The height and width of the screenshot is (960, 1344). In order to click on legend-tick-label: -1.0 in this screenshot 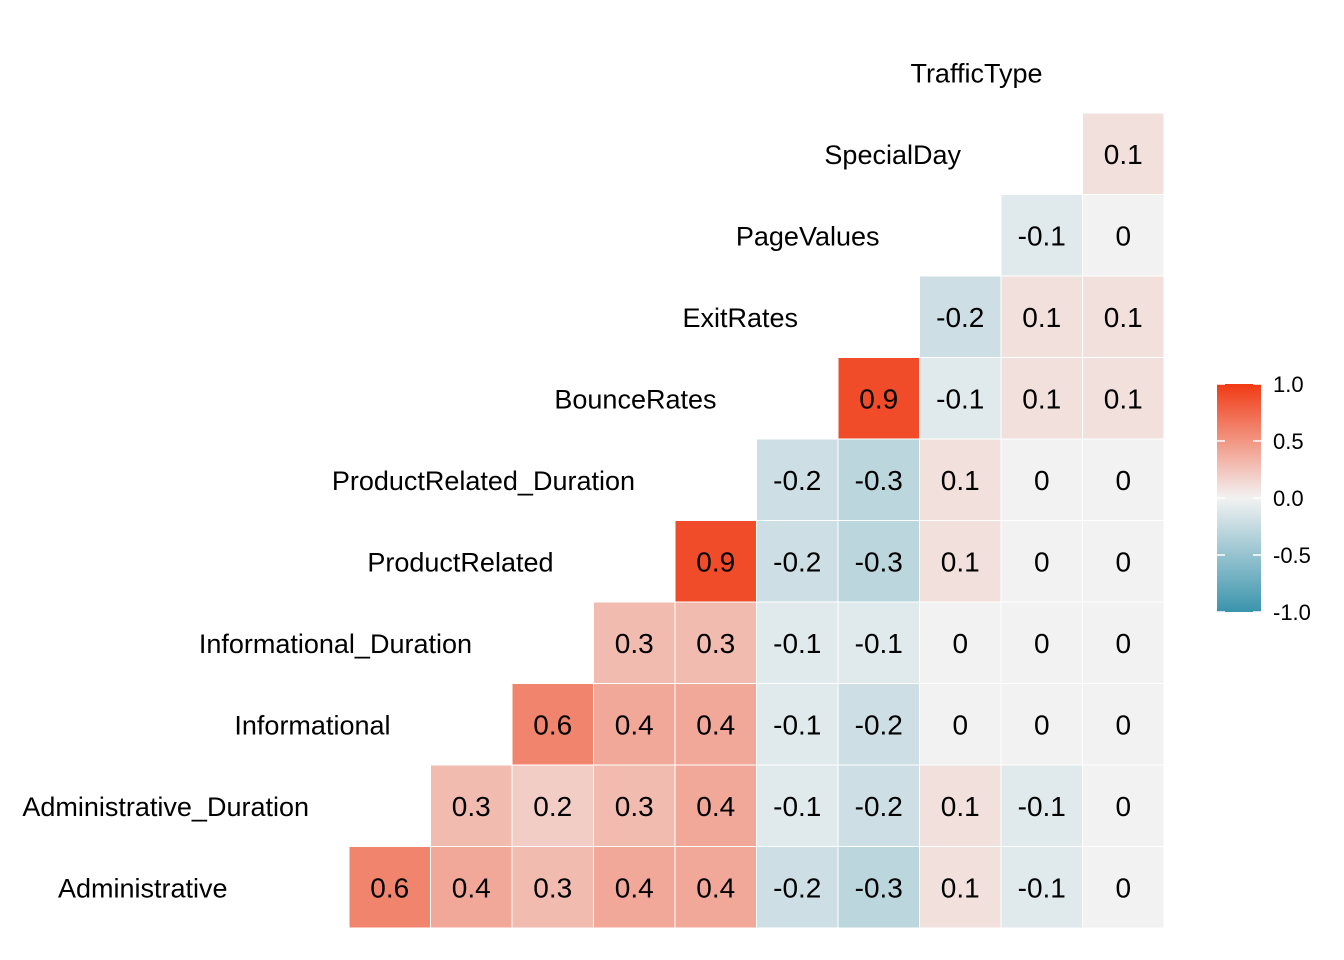, I will do `click(1292, 612)`.